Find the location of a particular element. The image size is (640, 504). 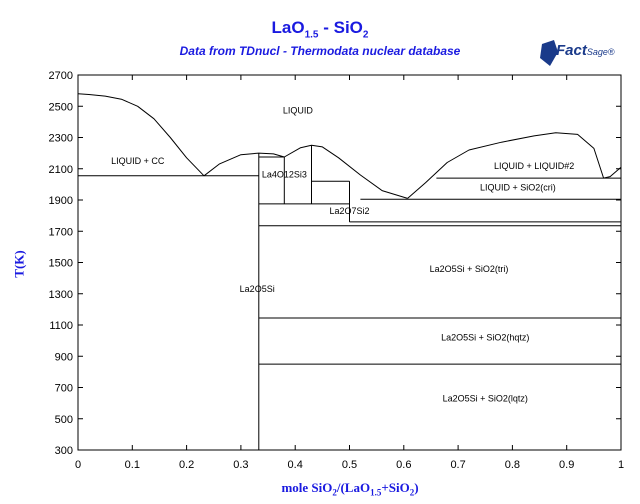

phase-region-label: La2O5Si is located at coordinates (257, 289).